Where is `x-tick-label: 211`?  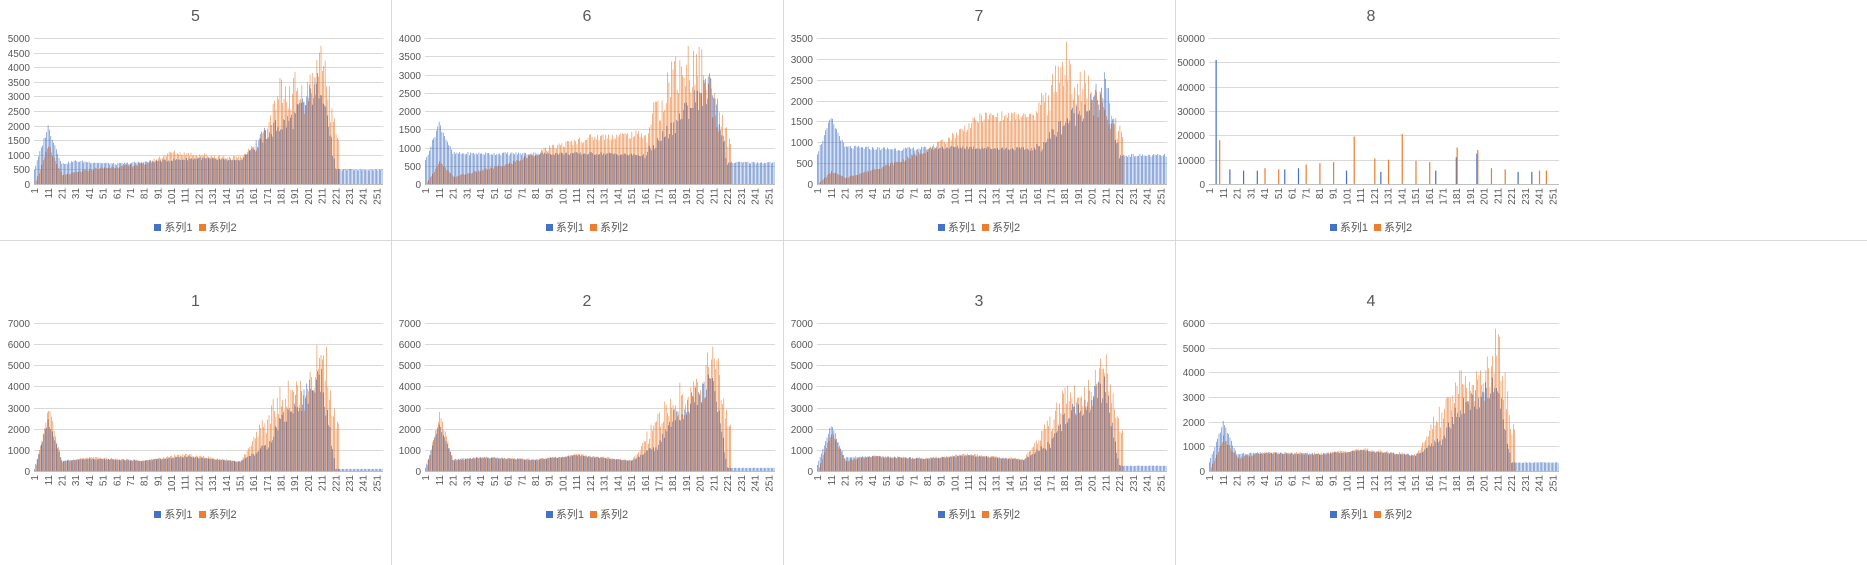 x-tick-label: 211 is located at coordinates (714, 483).